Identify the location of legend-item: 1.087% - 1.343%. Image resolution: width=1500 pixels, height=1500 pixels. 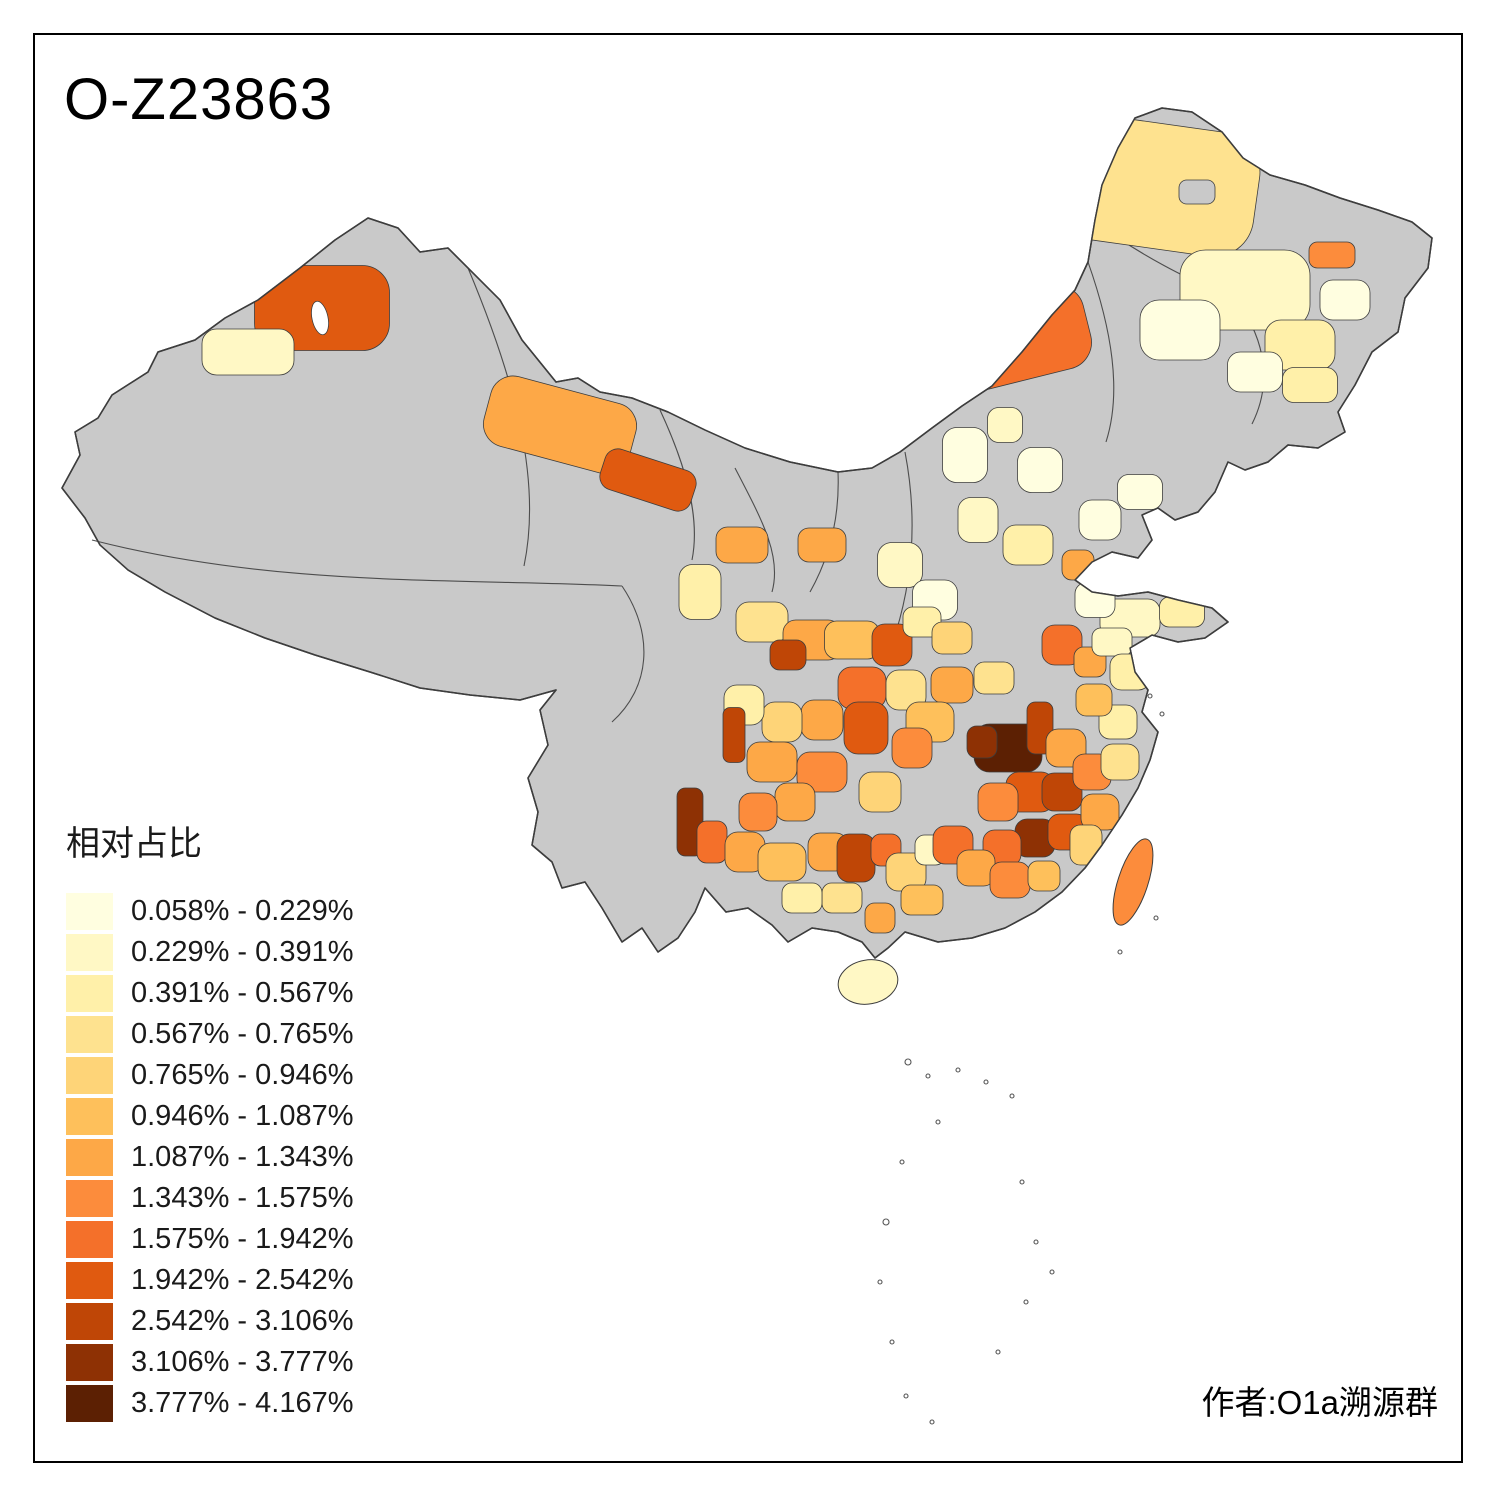
(209, 1157).